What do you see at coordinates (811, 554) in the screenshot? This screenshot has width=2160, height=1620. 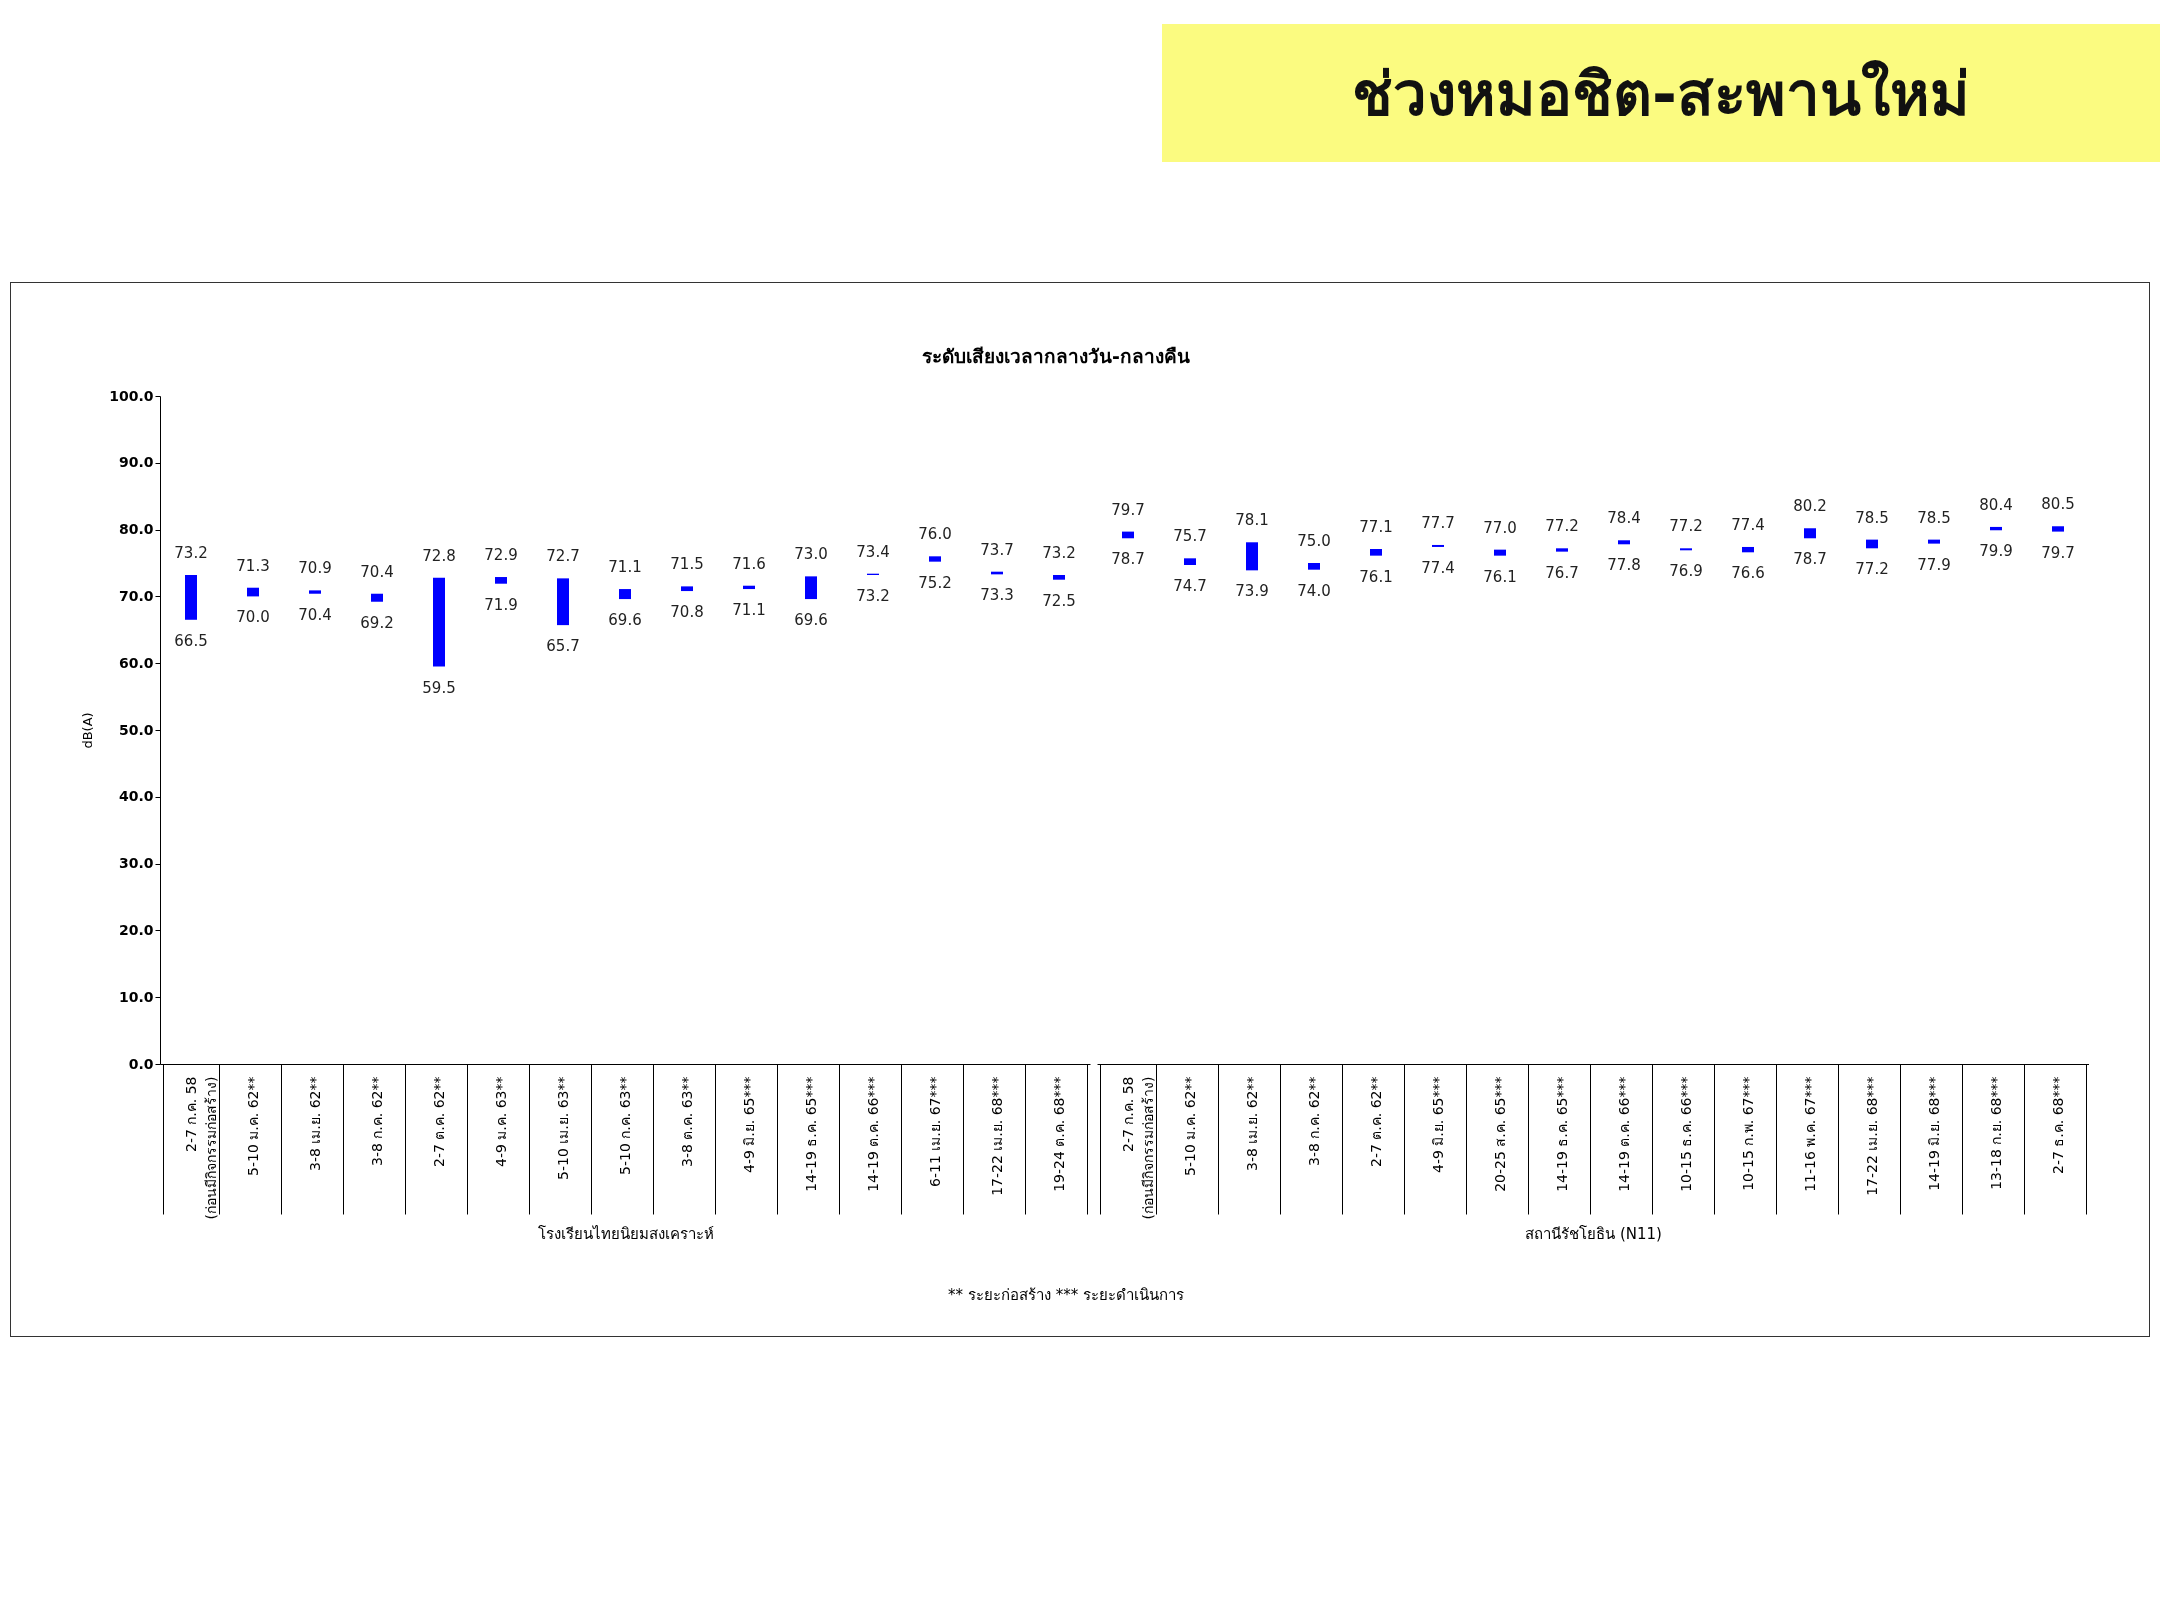 I see `annotation: 73.0` at bounding box center [811, 554].